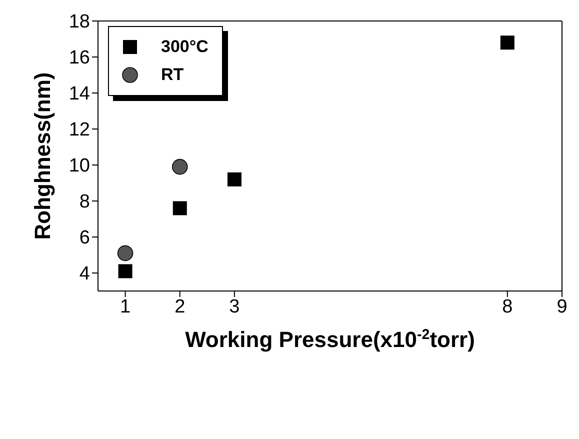 This screenshot has width=579, height=439. I want to click on y-tick-label: 16, so click(79, 58).